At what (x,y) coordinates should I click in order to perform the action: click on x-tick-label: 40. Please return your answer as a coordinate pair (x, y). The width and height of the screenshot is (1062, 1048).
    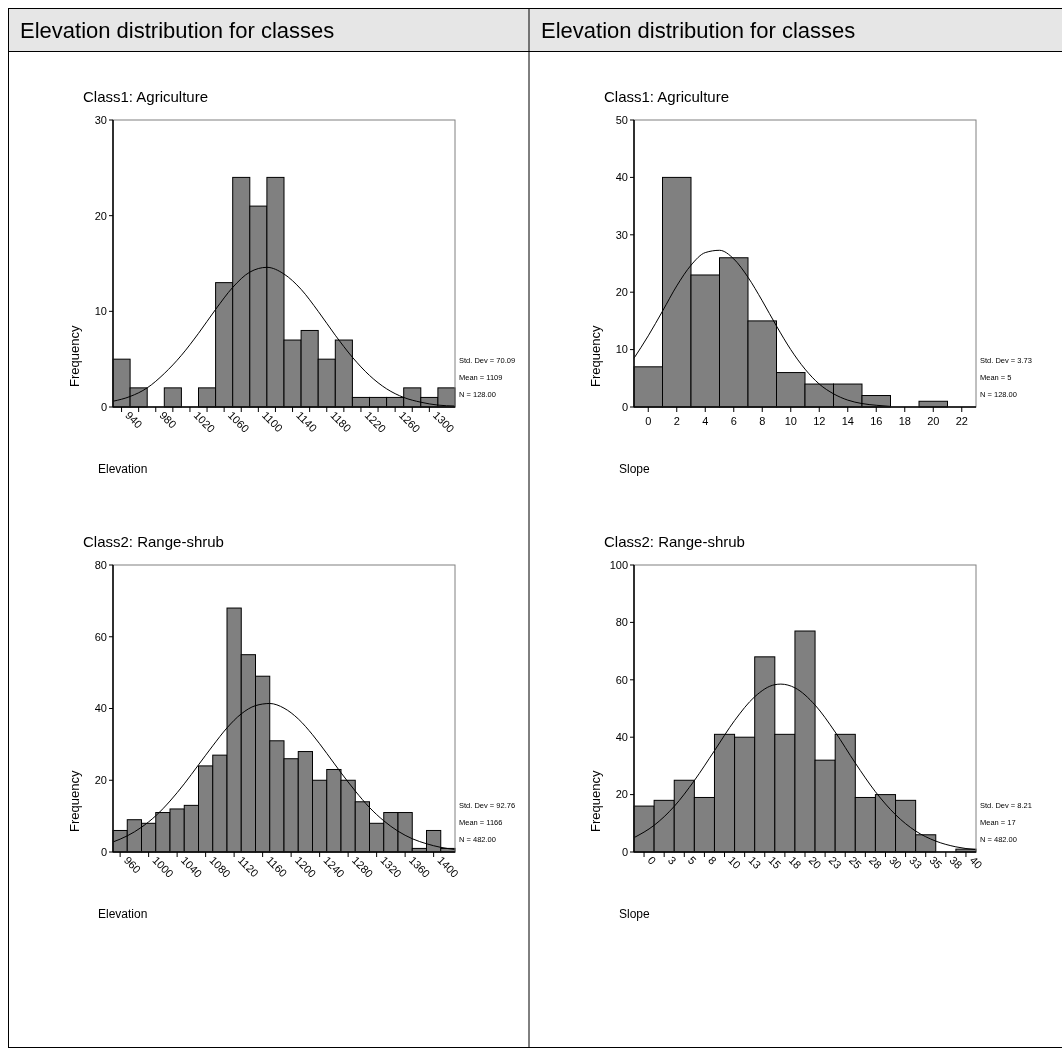
    Looking at the image, I should click on (976, 862).